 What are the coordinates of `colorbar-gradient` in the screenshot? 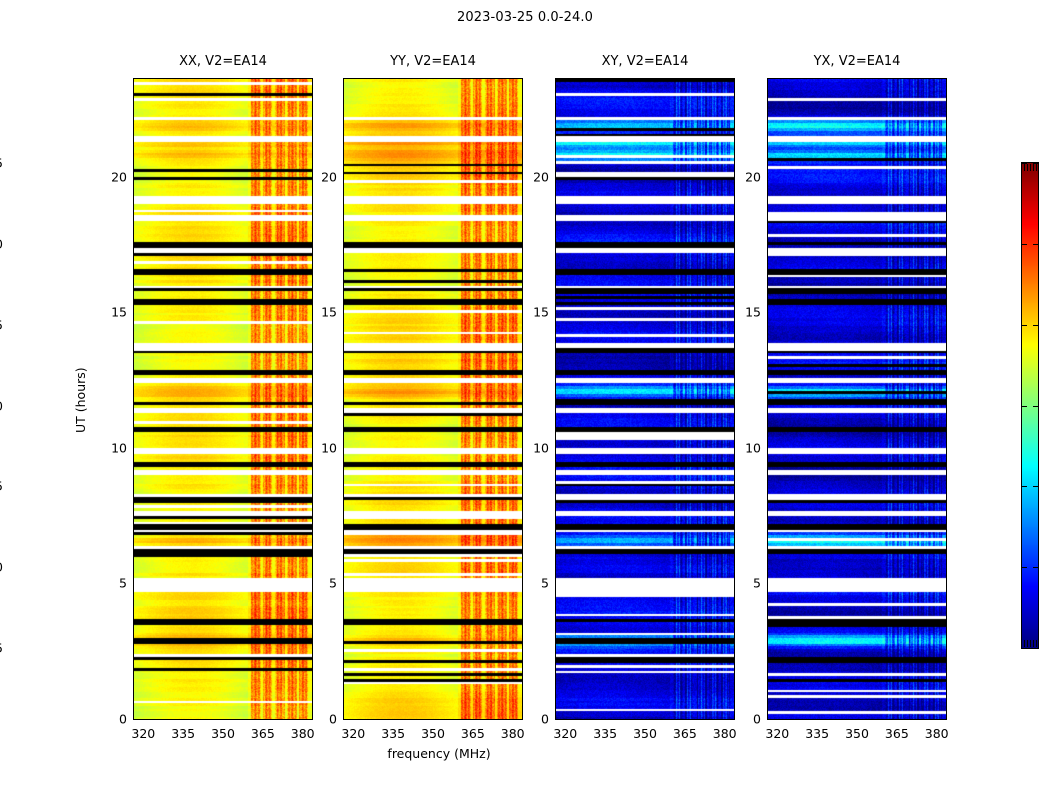 It's located at (1030, 405).